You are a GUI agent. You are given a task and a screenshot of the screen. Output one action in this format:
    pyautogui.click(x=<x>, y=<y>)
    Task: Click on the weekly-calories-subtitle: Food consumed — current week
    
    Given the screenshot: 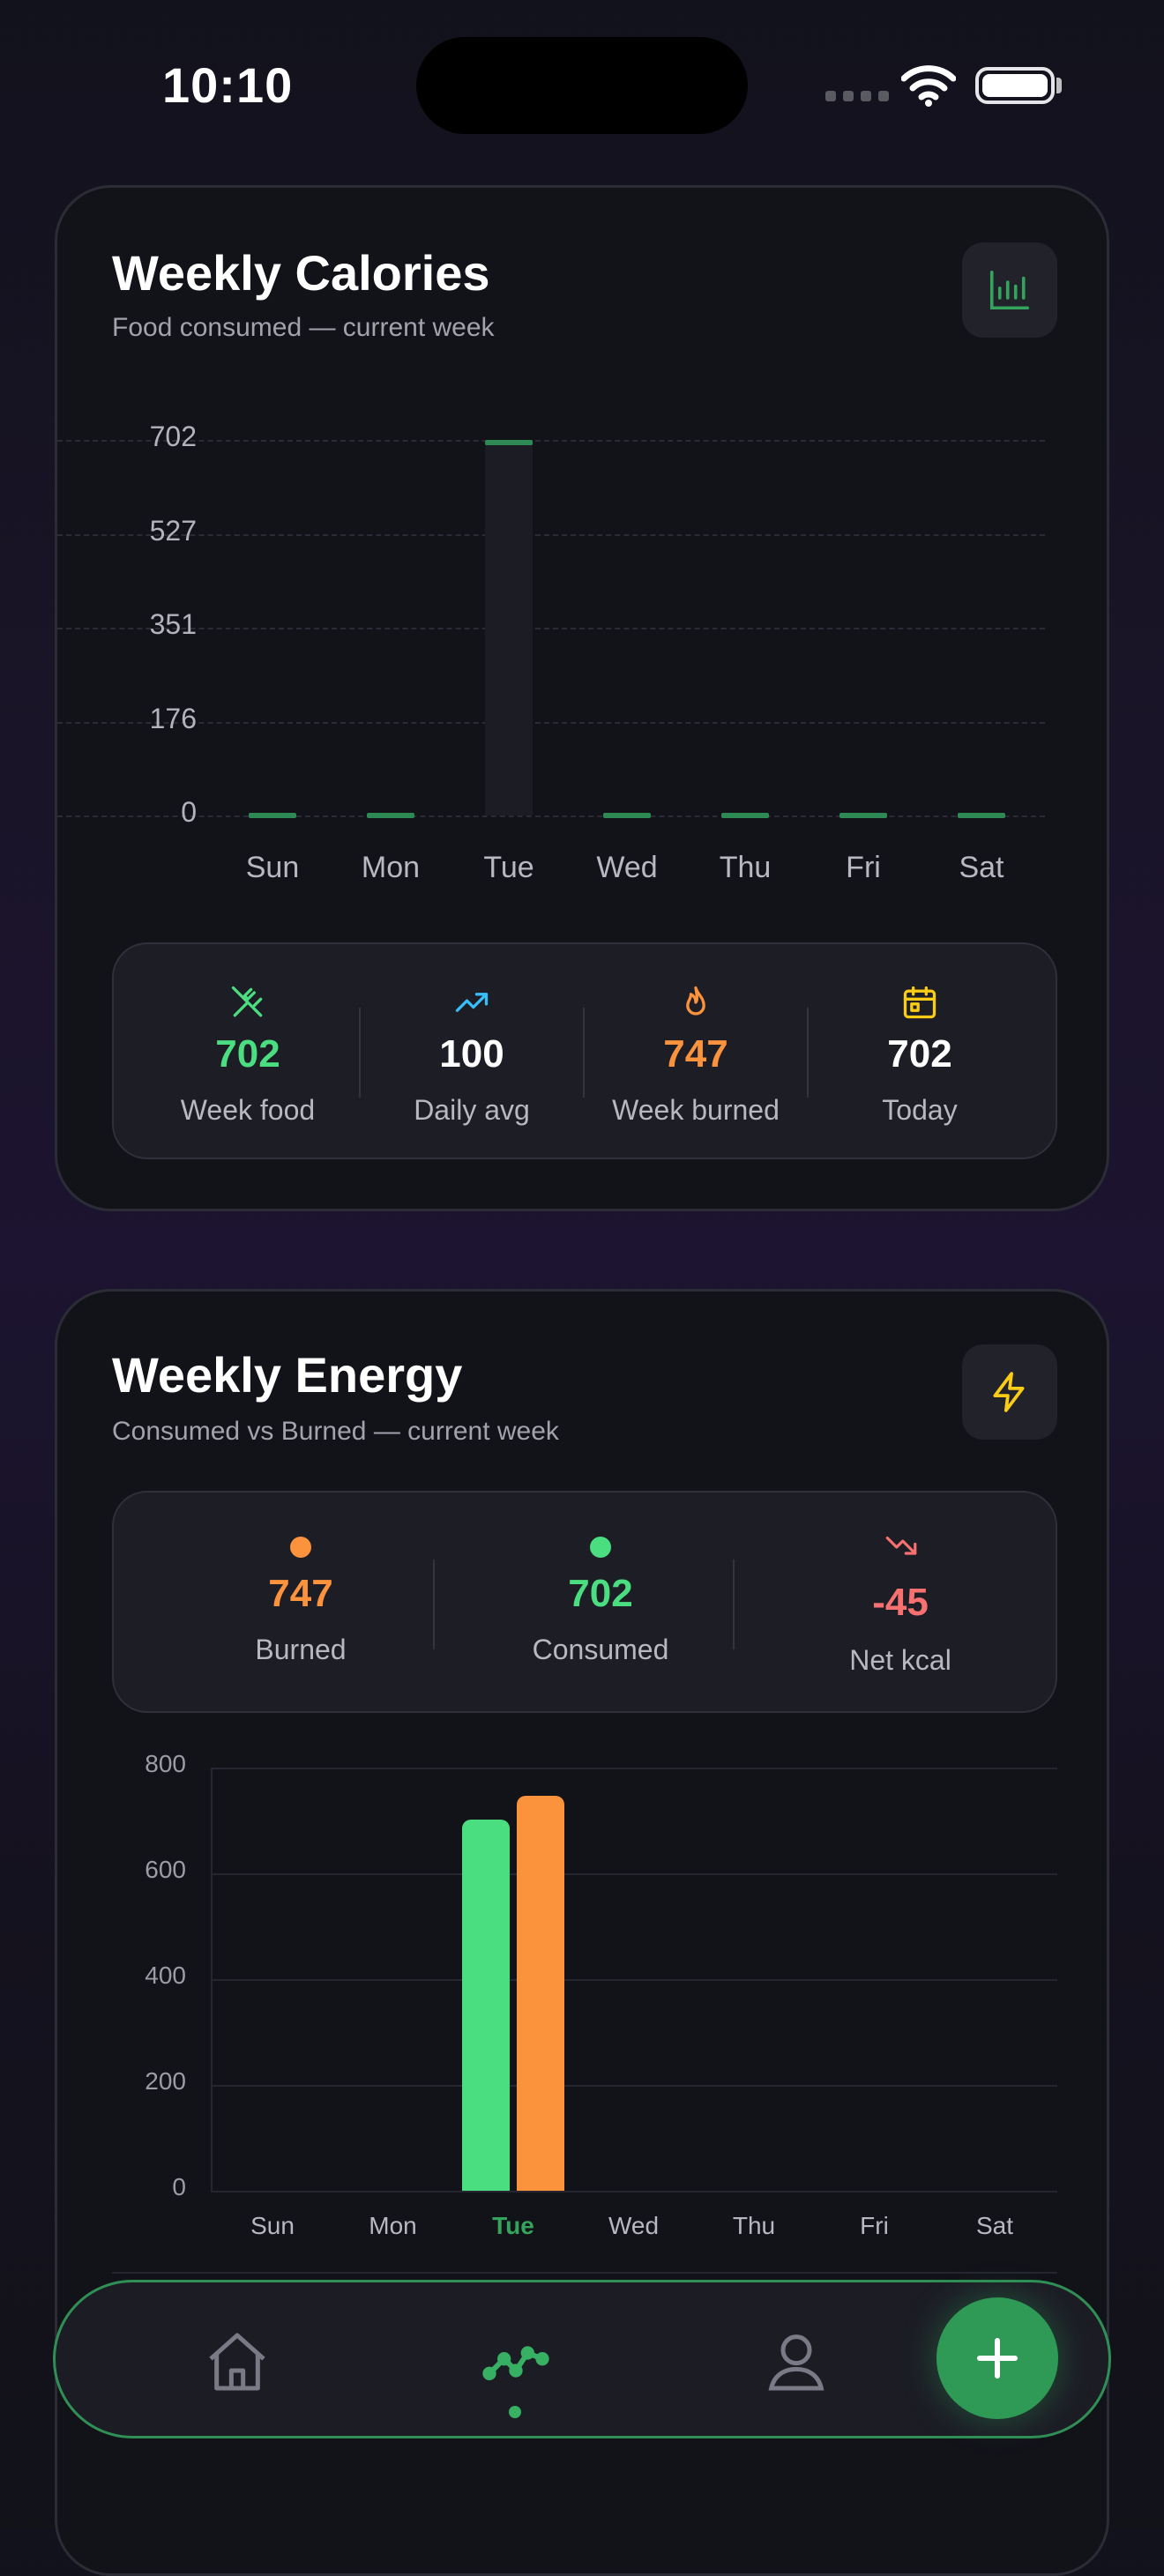 What is the action you would take?
    pyautogui.click(x=303, y=327)
    